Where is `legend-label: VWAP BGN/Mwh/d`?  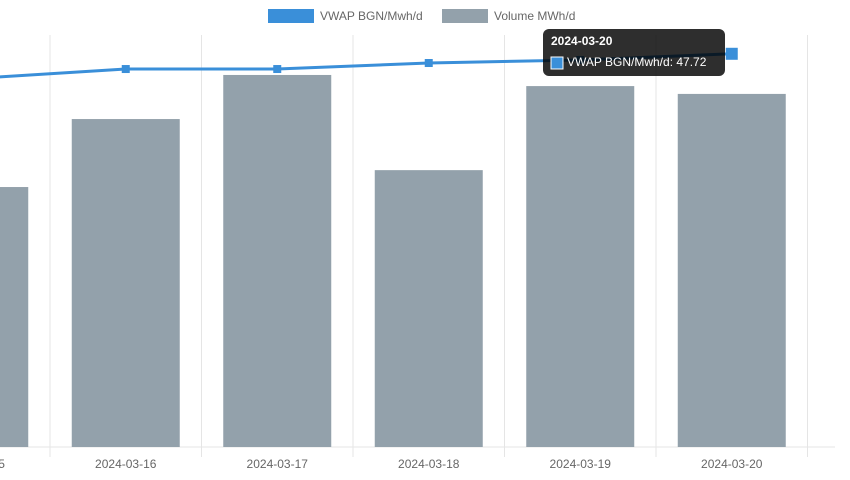
legend-label: VWAP BGN/Mwh/d is located at coordinates (371, 16).